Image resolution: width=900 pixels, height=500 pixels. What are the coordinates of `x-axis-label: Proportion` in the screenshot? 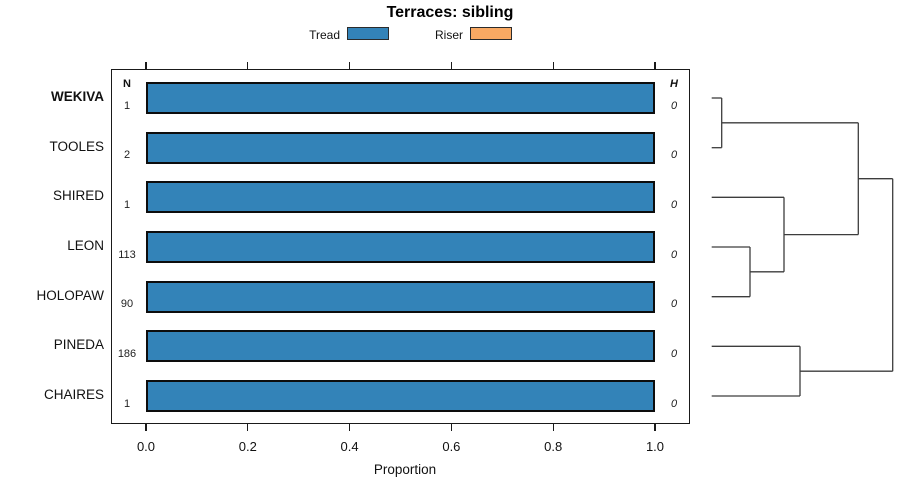 It's located at (405, 469).